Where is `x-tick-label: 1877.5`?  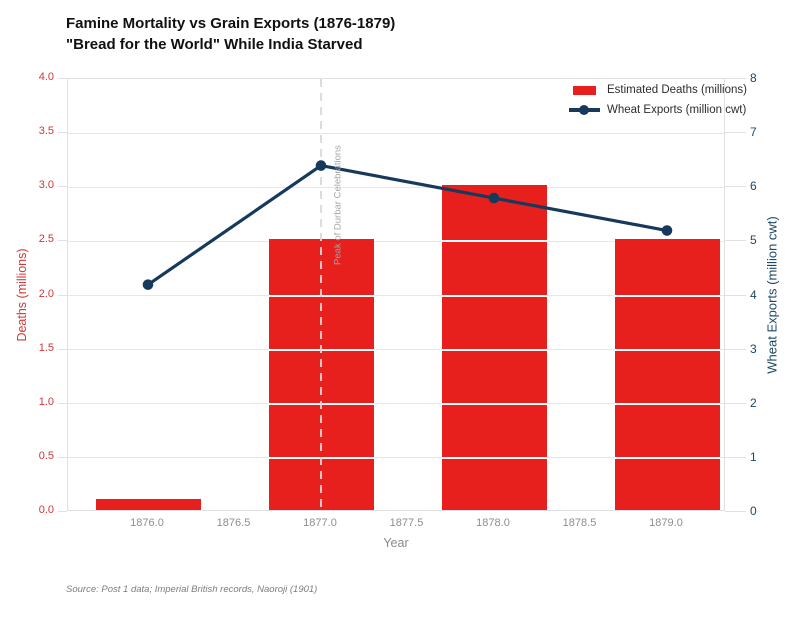 x-tick-label: 1877.5 is located at coordinates (406, 523).